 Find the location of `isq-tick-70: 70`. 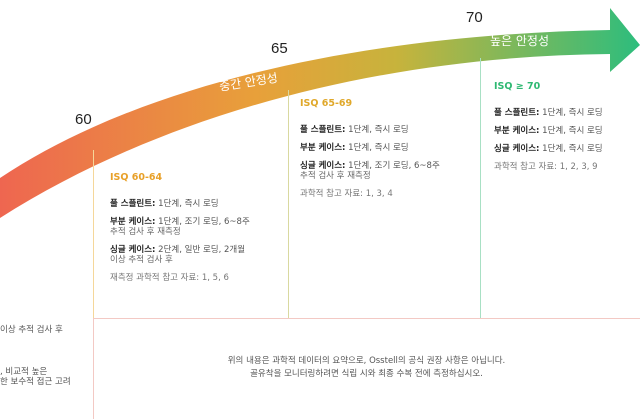

isq-tick-70: 70 is located at coordinates (474, 17).